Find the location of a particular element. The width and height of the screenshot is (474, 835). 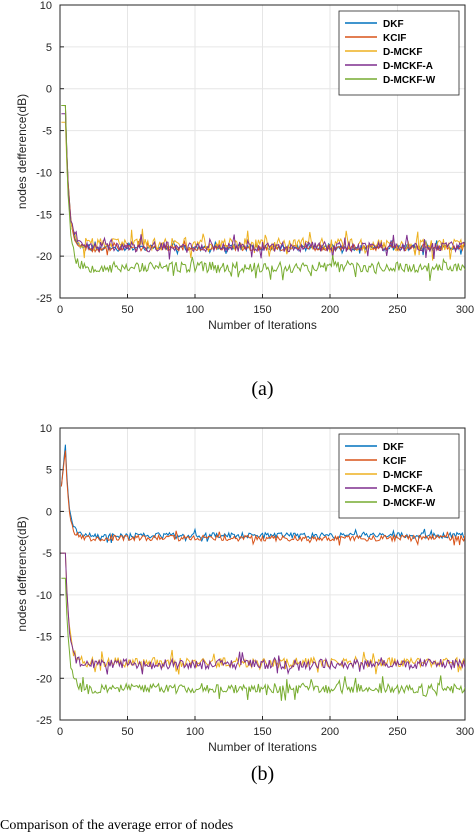

panel-label: (a) is located at coordinates (262, 389).